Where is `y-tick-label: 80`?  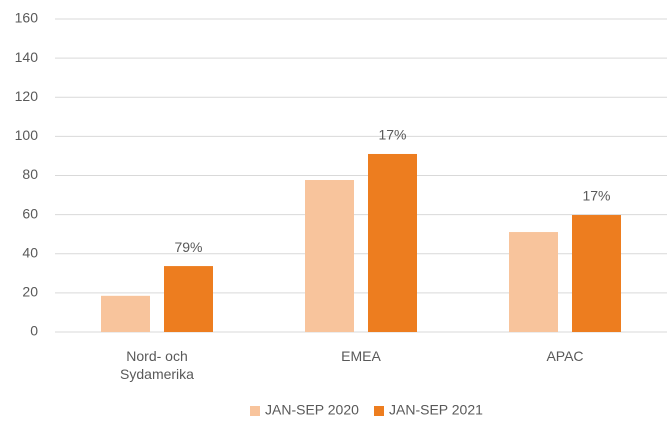
y-tick-label: 80 is located at coordinates (30, 174).